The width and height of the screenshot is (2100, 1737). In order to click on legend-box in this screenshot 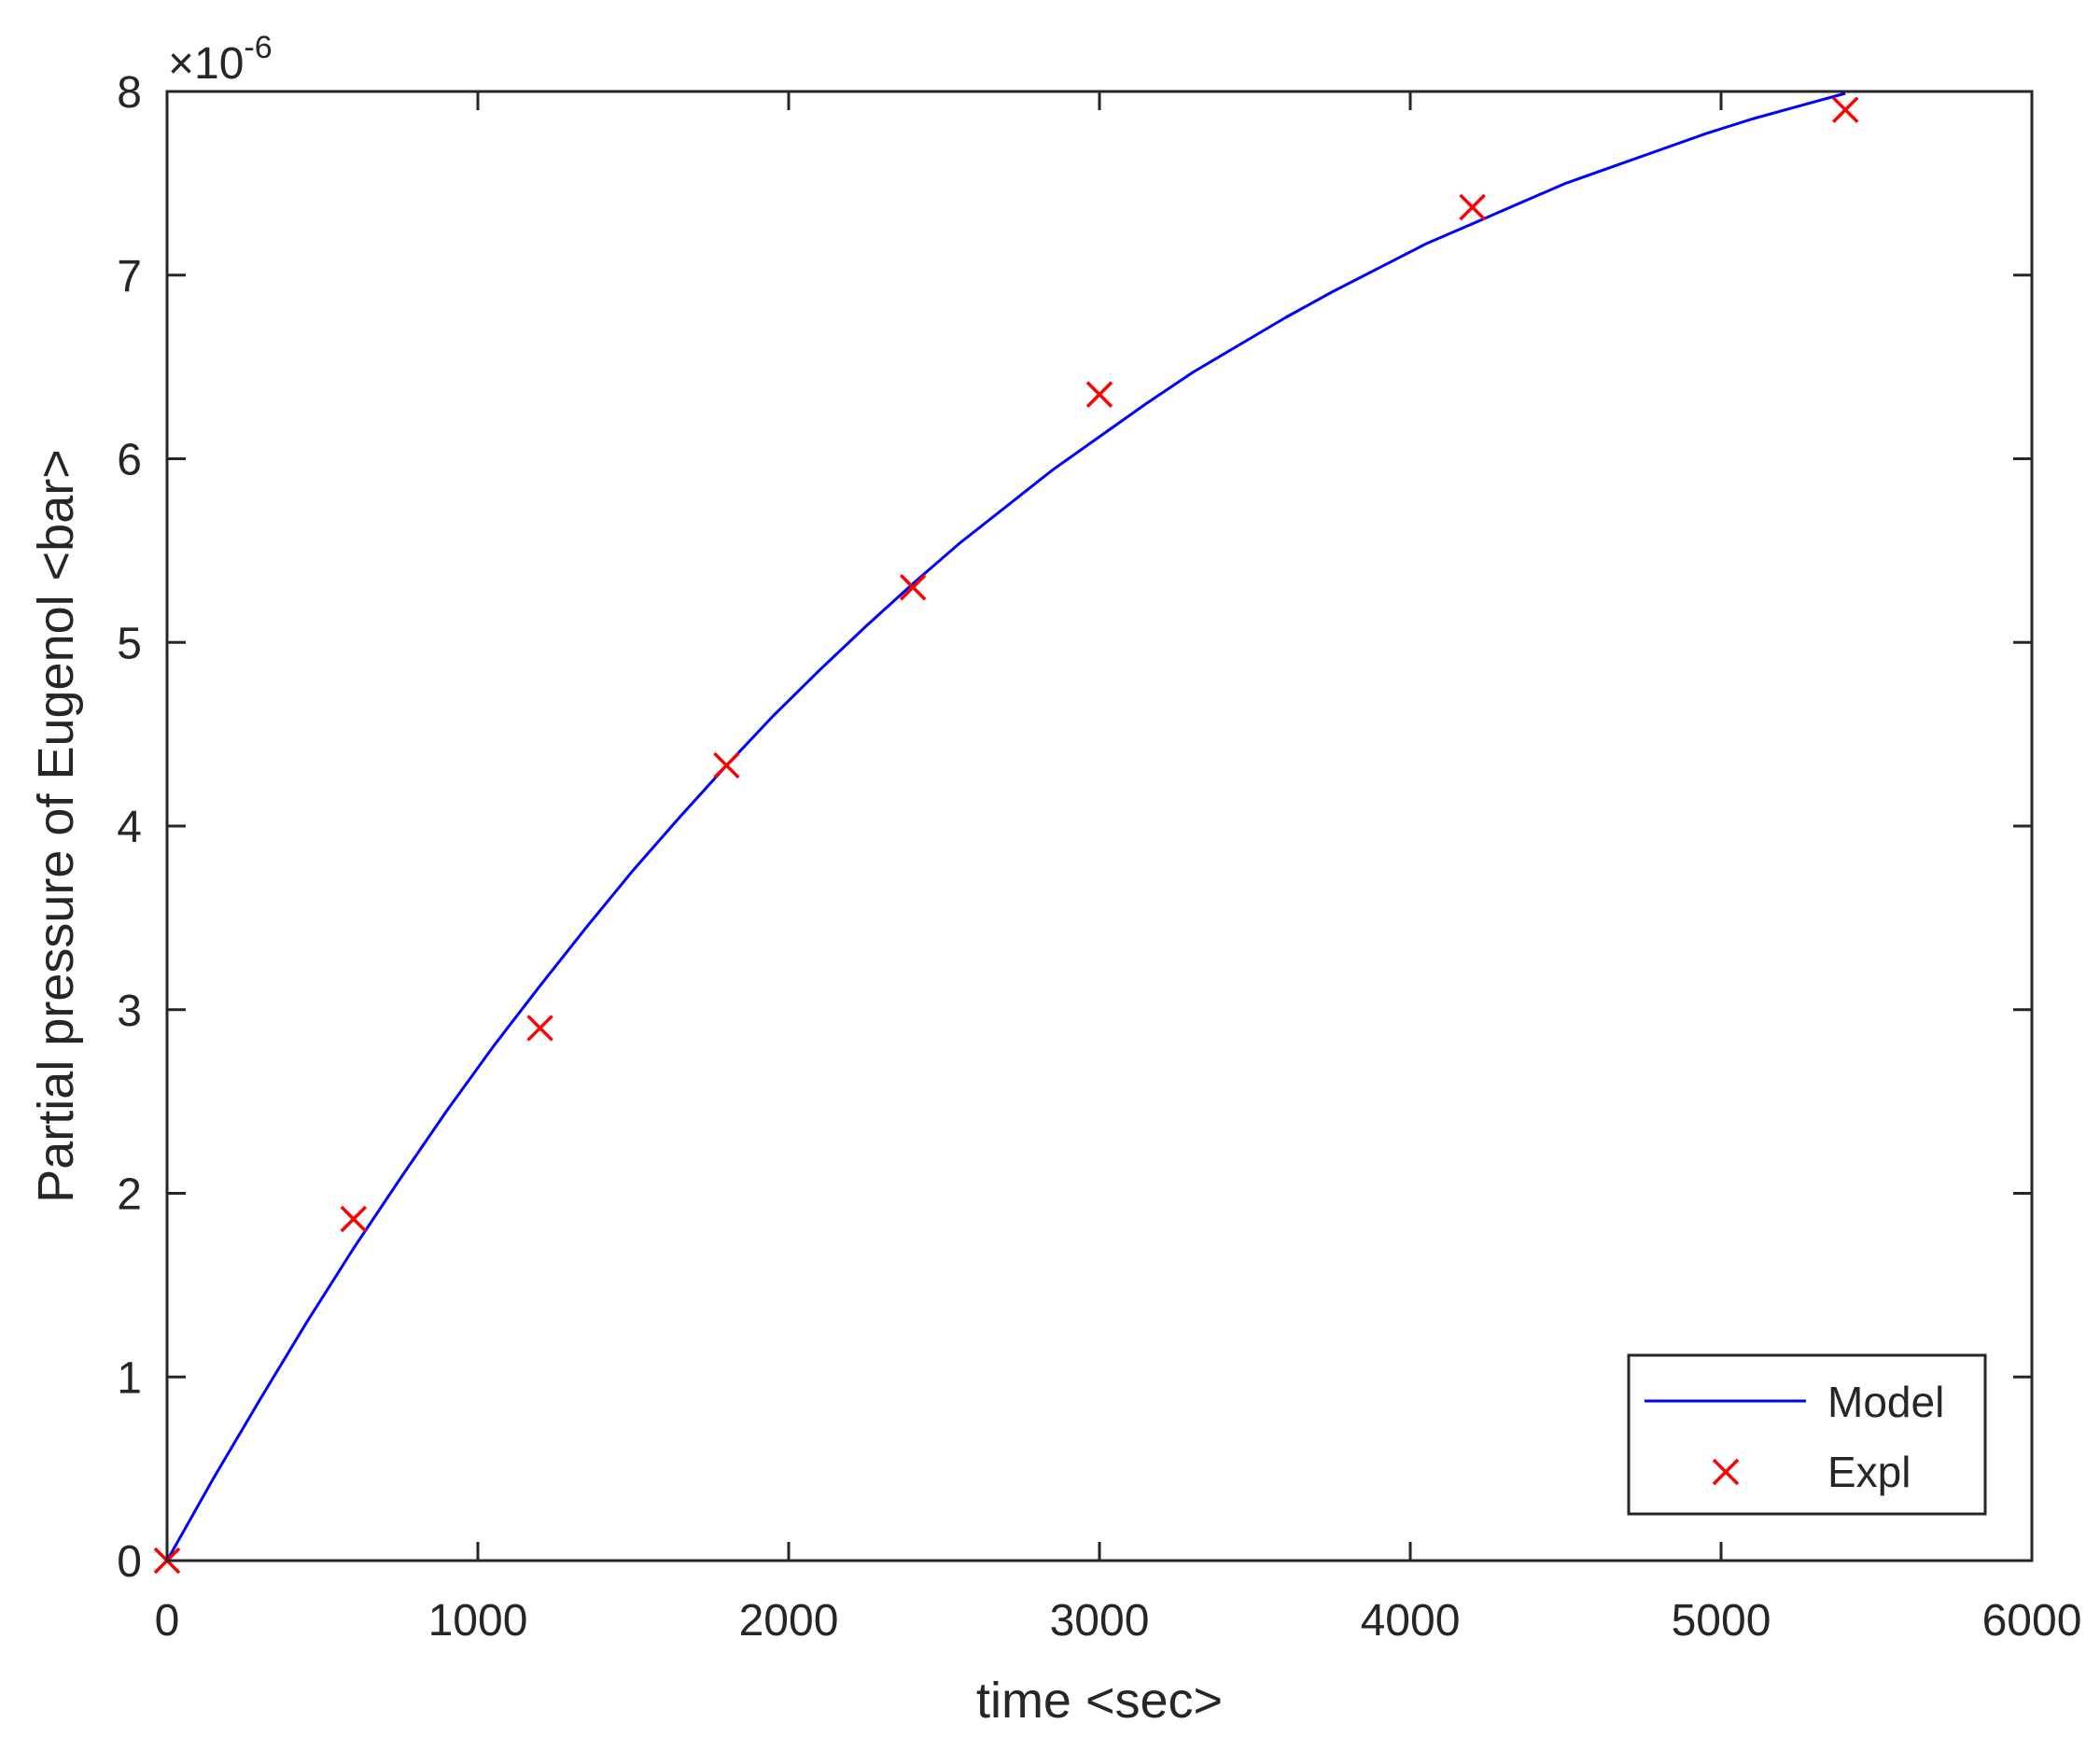, I will do `click(1807, 1434)`.